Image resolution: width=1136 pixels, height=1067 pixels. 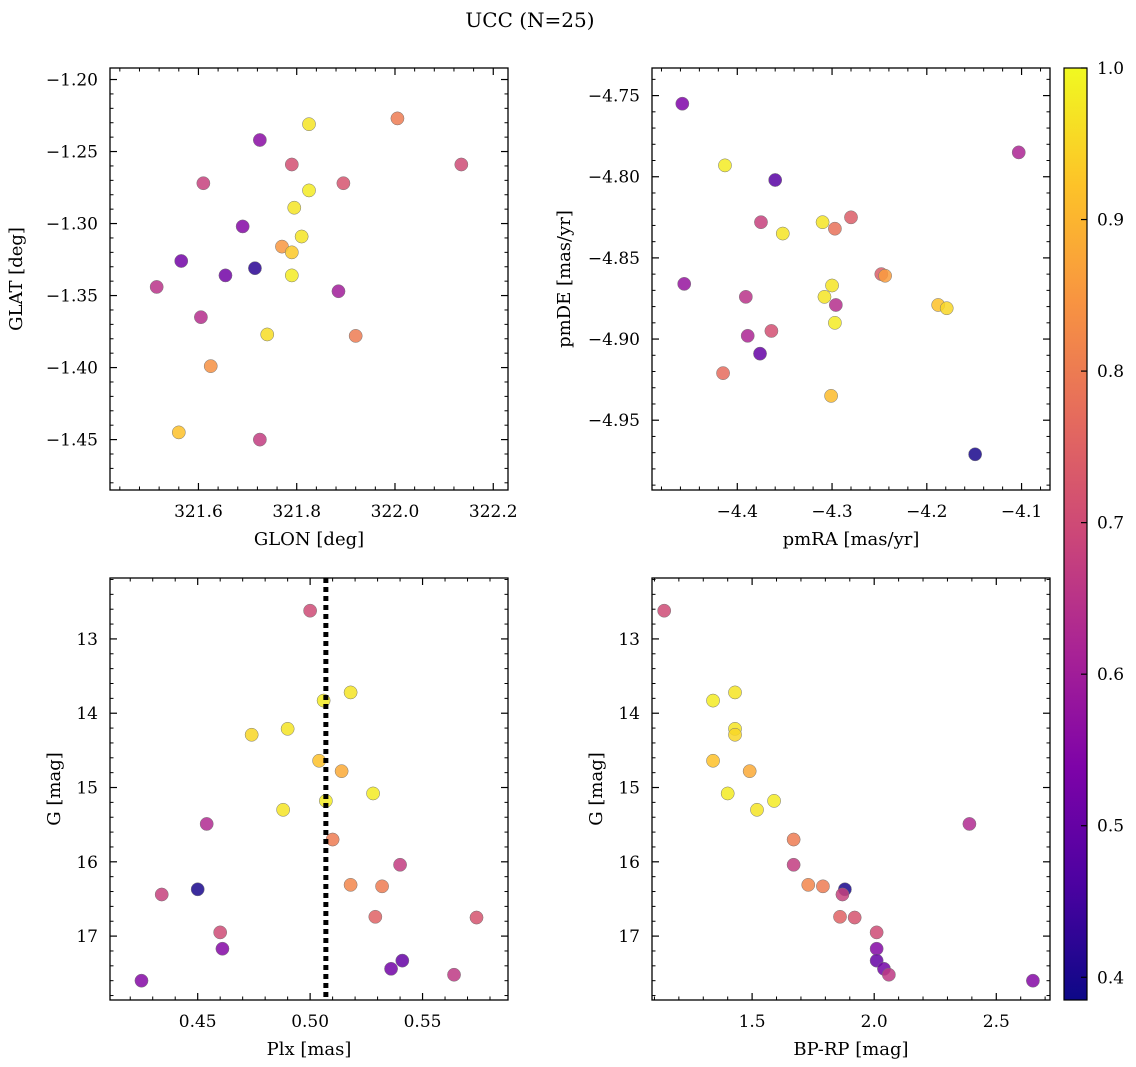 What do you see at coordinates (1110, 524) in the screenshot?
I see `colorbar-tick-label: 0.7` at bounding box center [1110, 524].